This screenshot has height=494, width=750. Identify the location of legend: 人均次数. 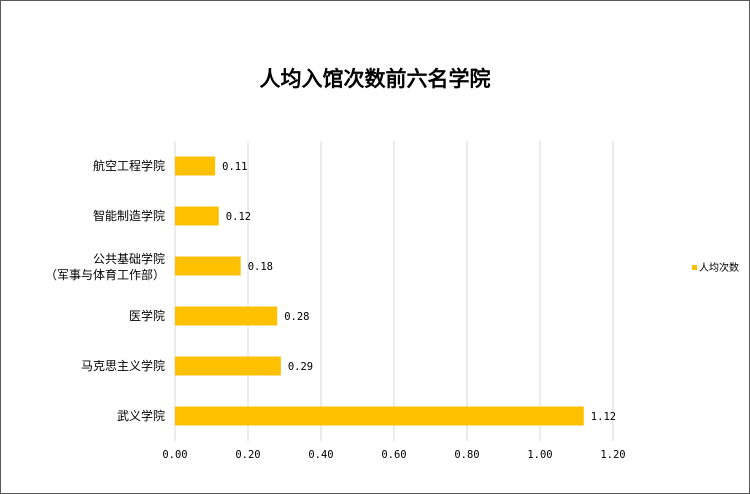
(715, 267).